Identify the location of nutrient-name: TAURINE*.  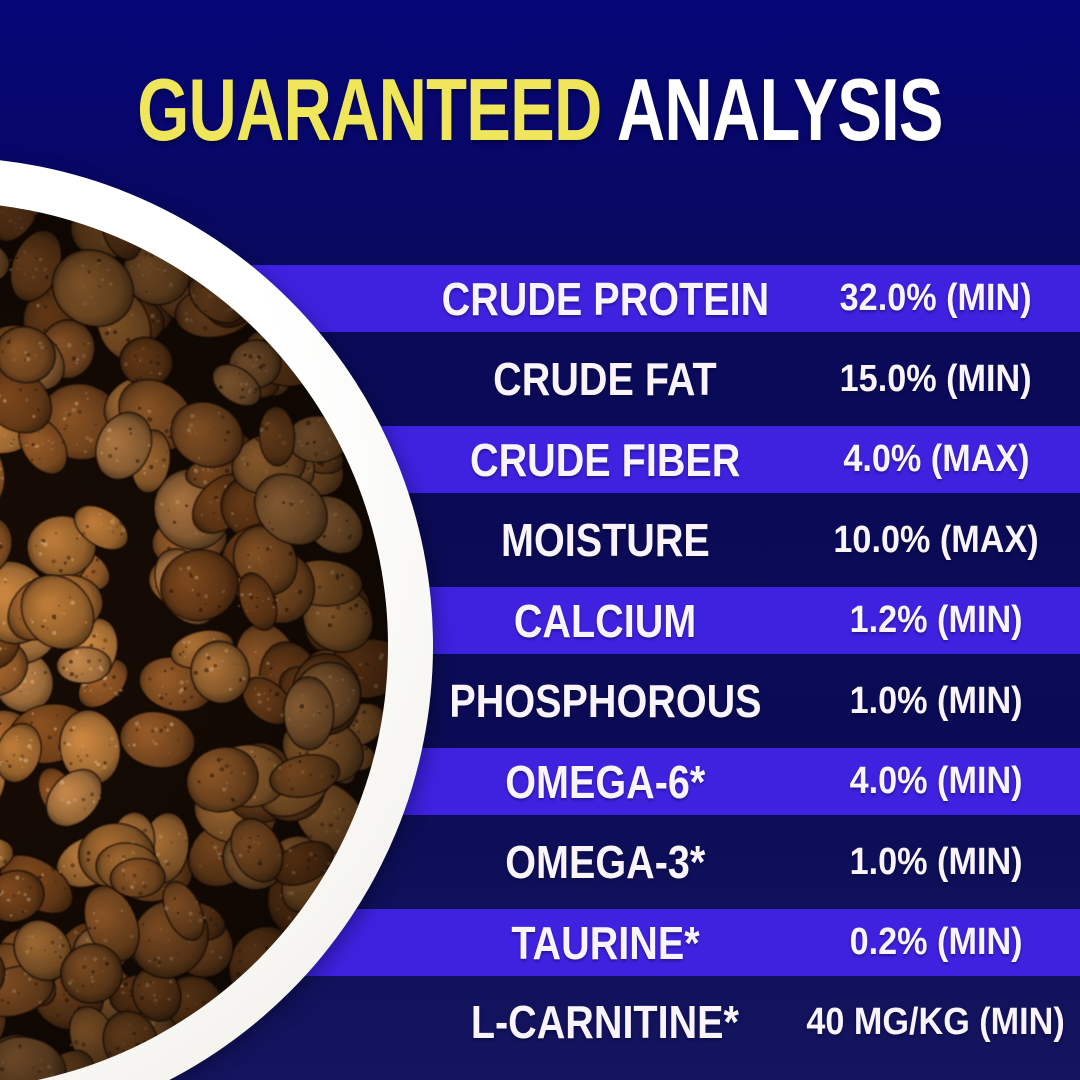
(605, 942).